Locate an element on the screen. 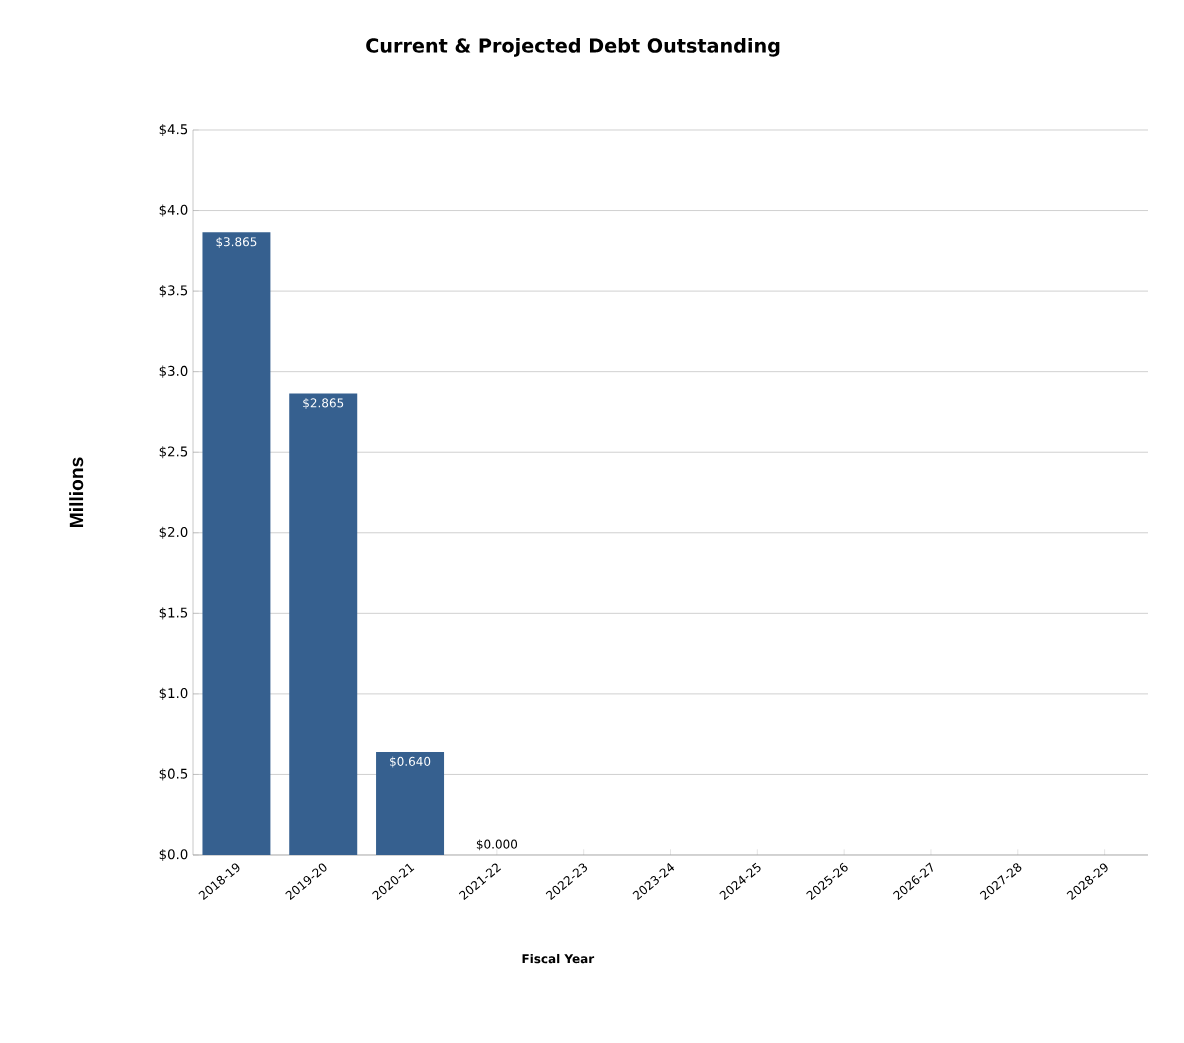  y-tick-label: $3.5 is located at coordinates (173, 291).